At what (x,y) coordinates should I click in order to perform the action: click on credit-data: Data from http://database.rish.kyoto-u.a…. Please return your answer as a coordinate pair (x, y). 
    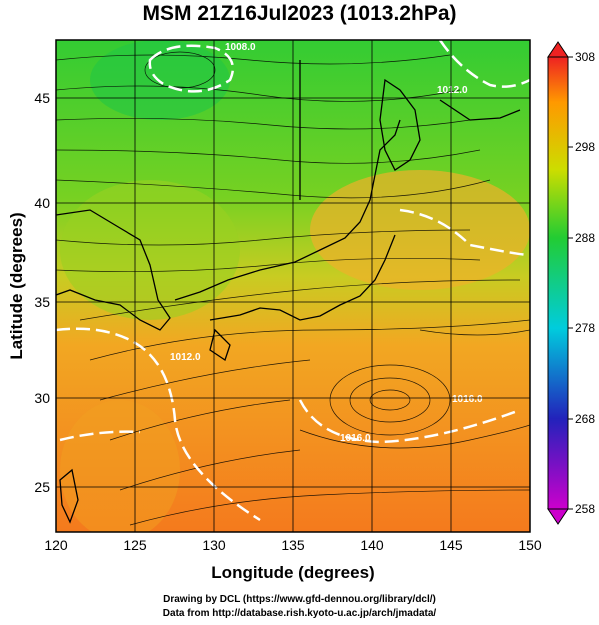
    Looking at the image, I should click on (299, 613).